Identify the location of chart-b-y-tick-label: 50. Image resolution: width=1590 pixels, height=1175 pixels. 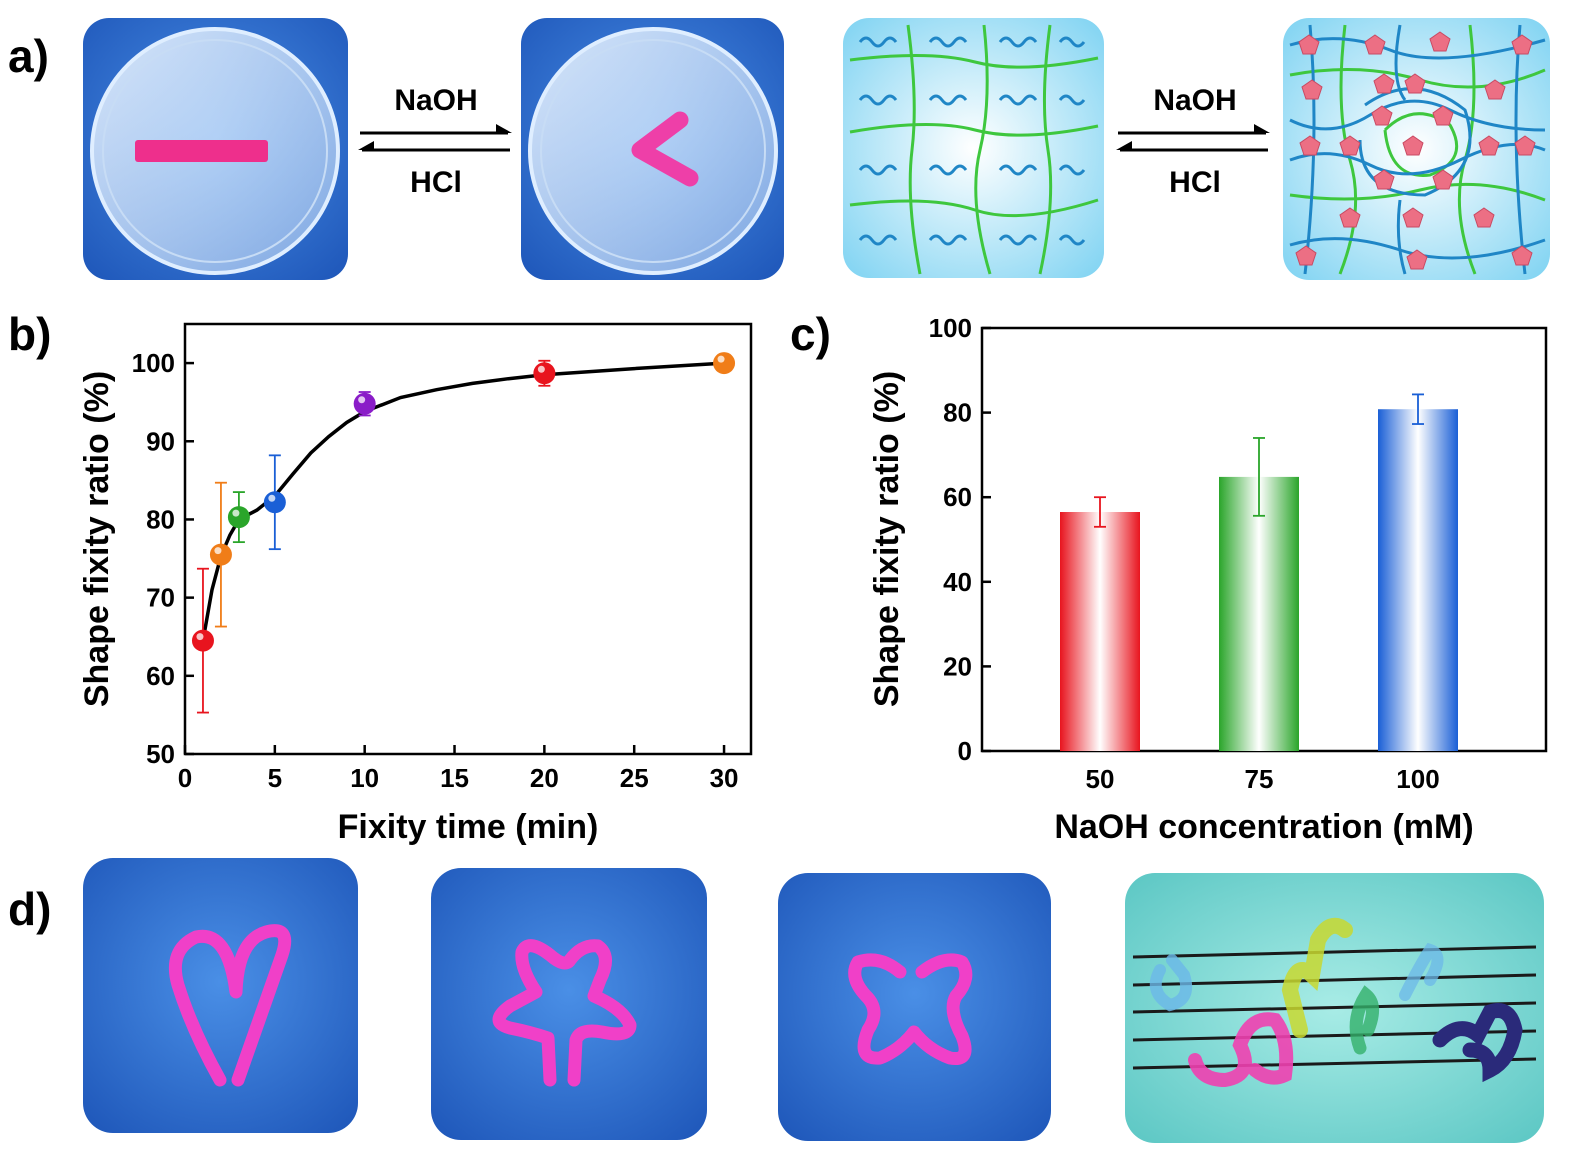
(160, 754).